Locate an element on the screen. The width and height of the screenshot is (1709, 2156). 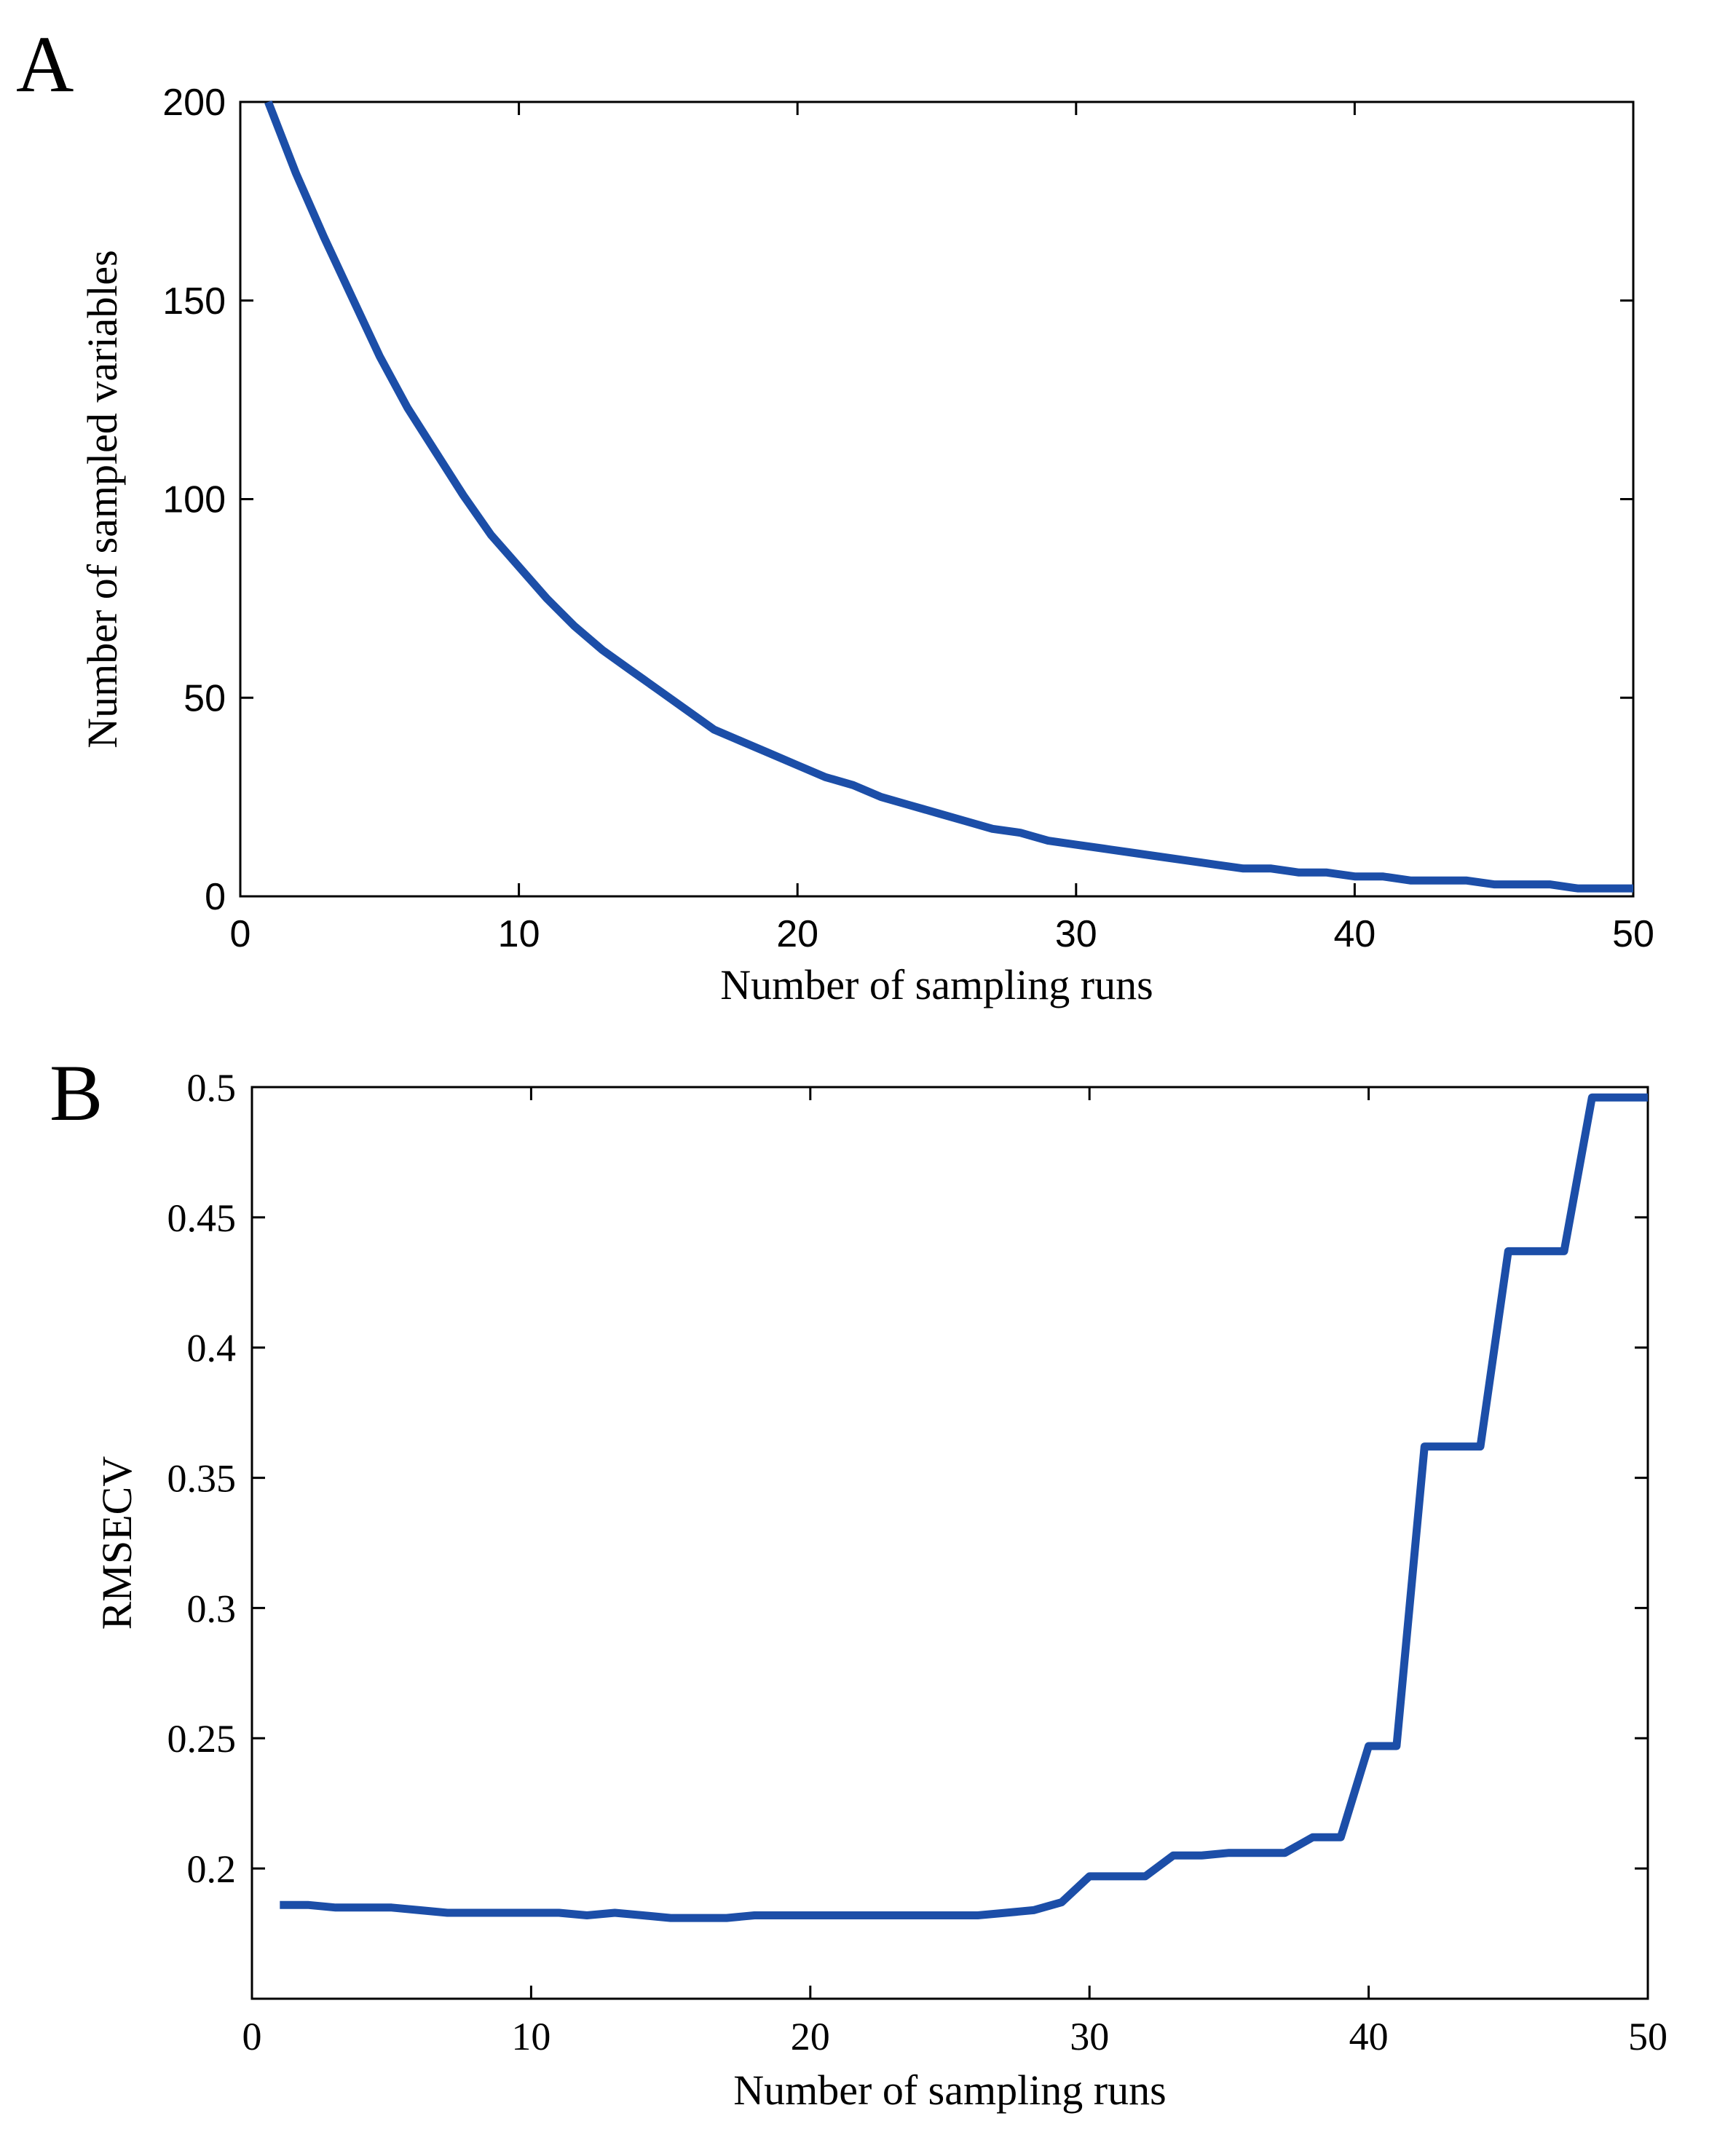
y-tick-label: 0.35 is located at coordinates (202, 1478).